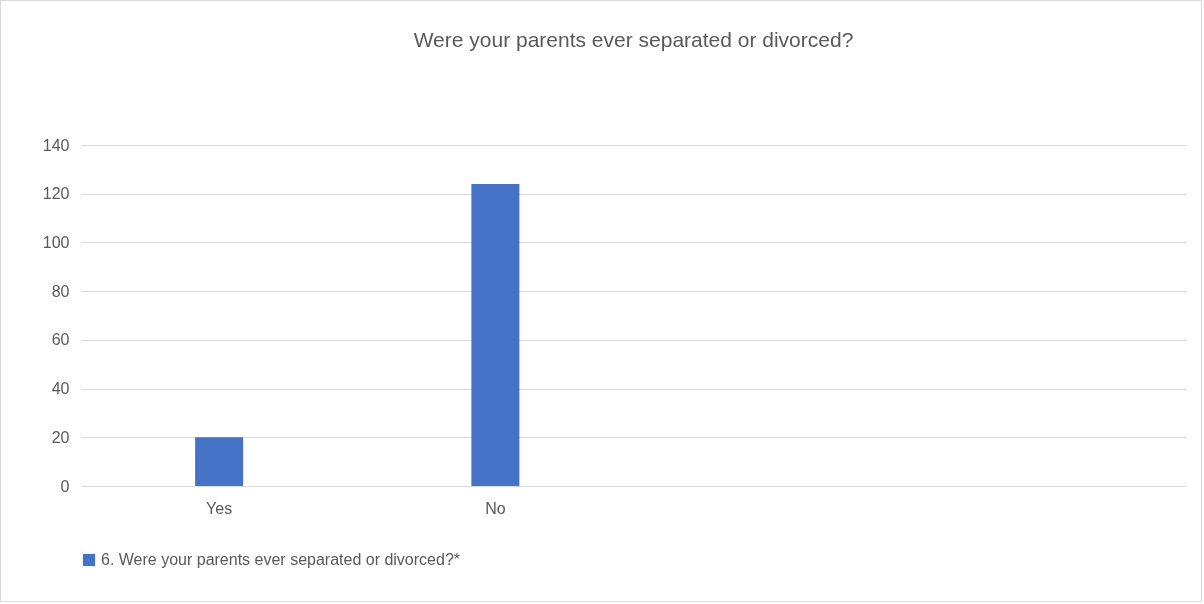 This screenshot has width=1204, height=604. Describe the element at coordinates (60, 389) in the screenshot. I see `y-tick-label: 40` at that location.